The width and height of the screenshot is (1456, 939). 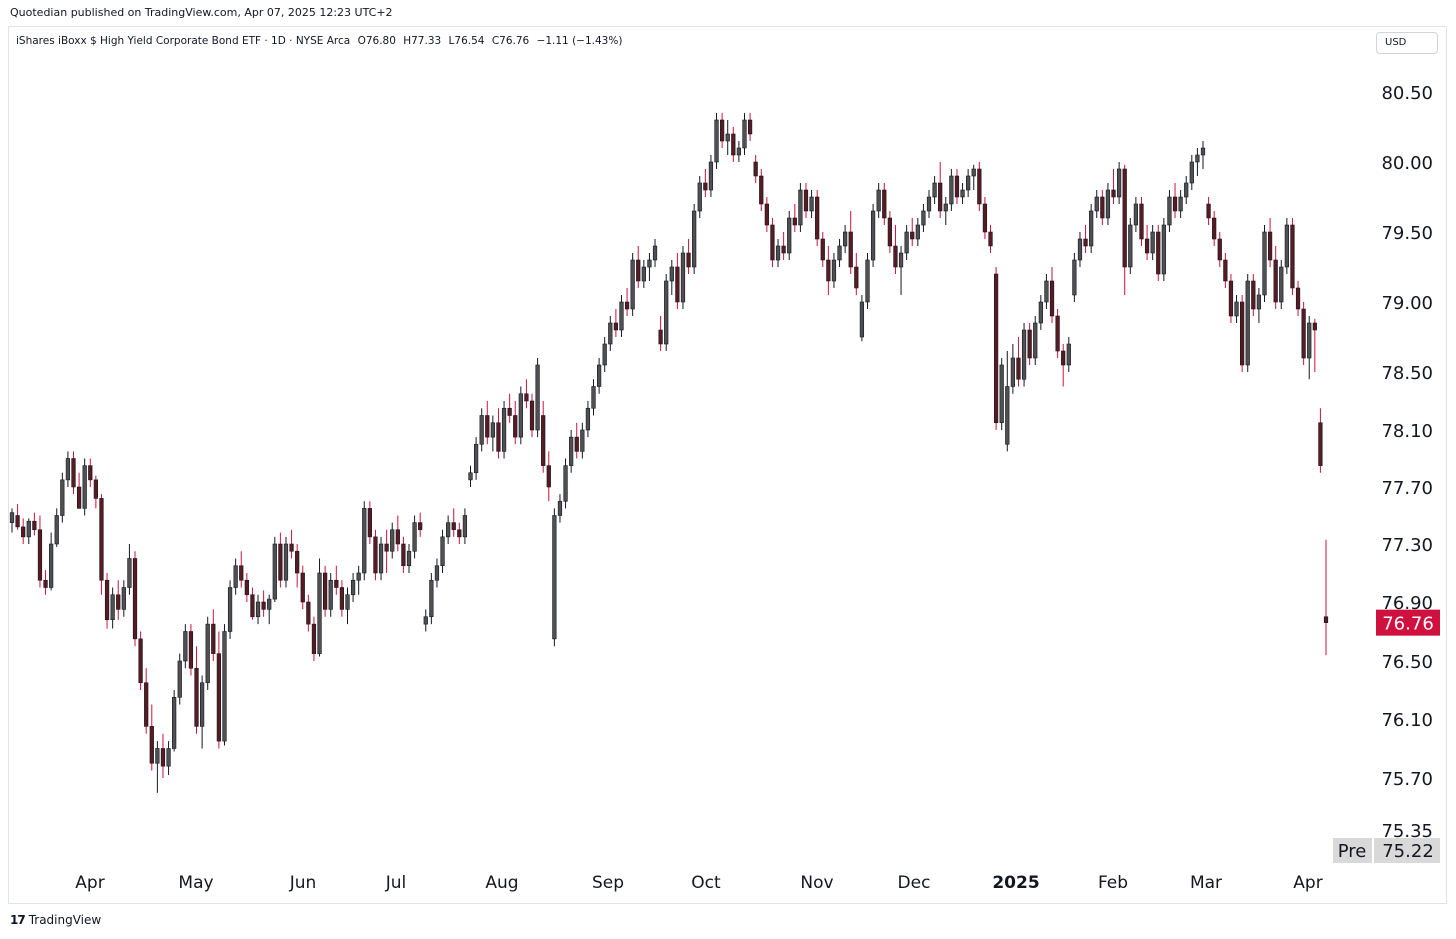 I want to click on y-tick-label: 79.00, so click(x=1407, y=303).